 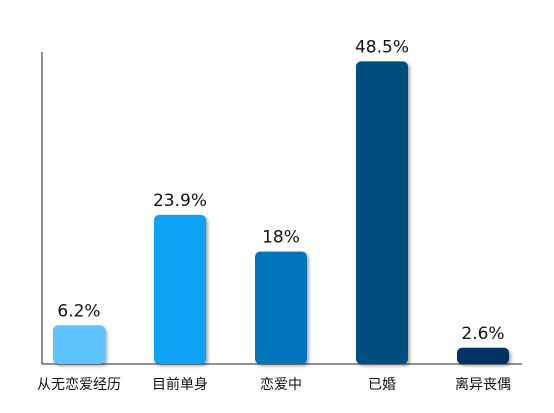 What do you see at coordinates (483, 384) in the screenshot?
I see `x-tick-label: 离异丧偶` at bounding box center [483, 384].